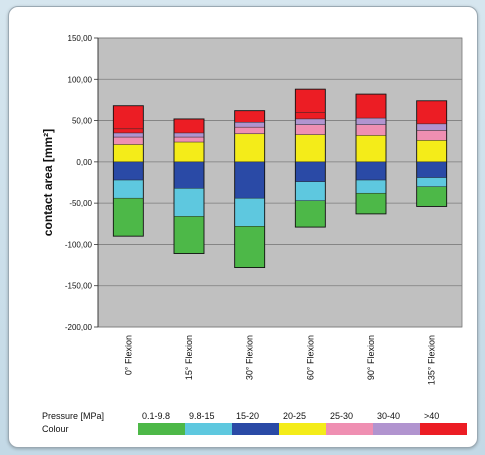 The height and width of the screenshot is (455, 485). I want to click on legend-colour-label: Colour, so click(55, 429).